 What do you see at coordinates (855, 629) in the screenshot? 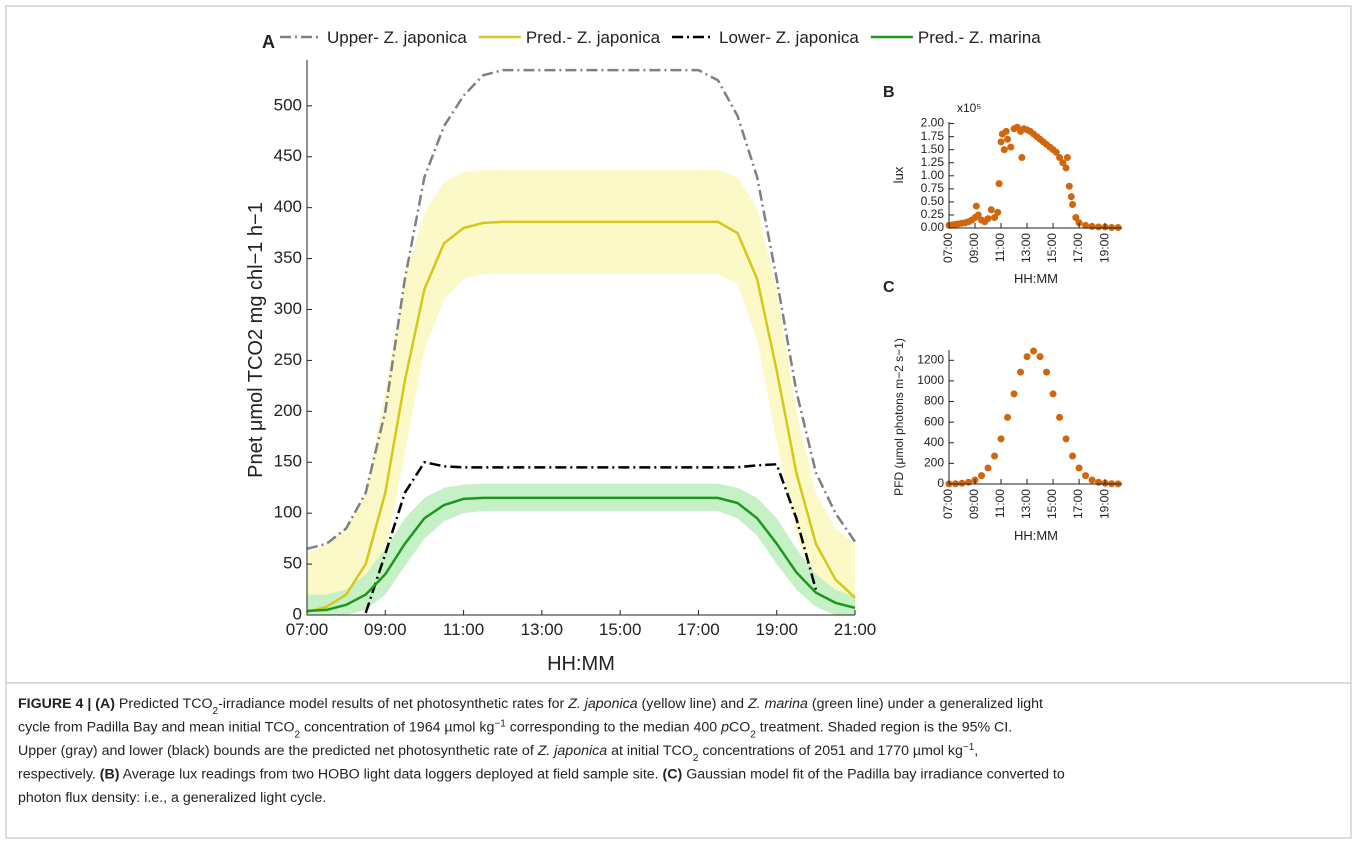
I see `x-tick-label: 21:00` at bounding box center [855, 629].